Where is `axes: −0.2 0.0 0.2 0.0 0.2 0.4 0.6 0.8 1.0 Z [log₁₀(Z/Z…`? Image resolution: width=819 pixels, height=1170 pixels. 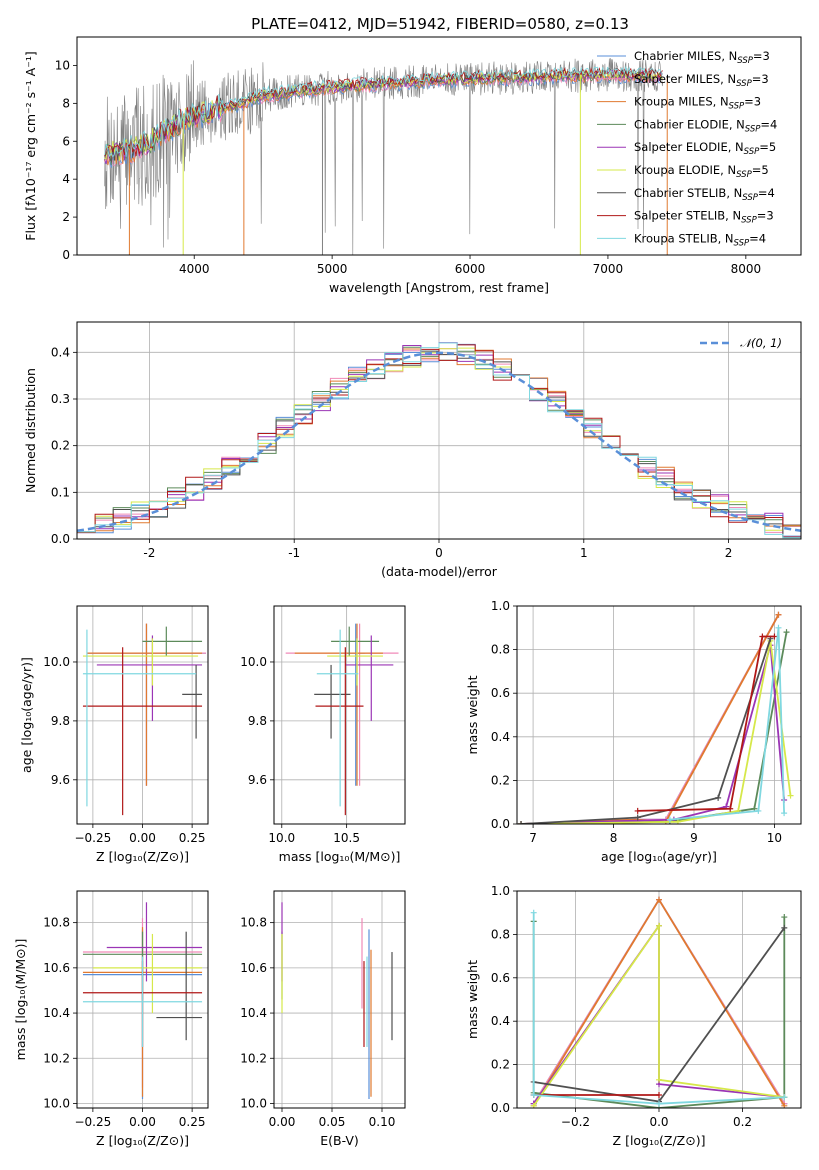
axes: −0.2 0.0 0.2 0.0 0.2 0.4 0.6 0.8 1.0 Z [log₁₀(Z/Z… is located at coordinates (633, 1016).